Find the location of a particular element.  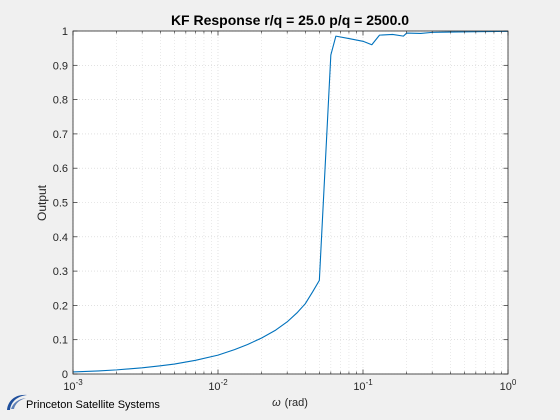

y-tick-label: 0.8 is located at coordinates (60, 101).